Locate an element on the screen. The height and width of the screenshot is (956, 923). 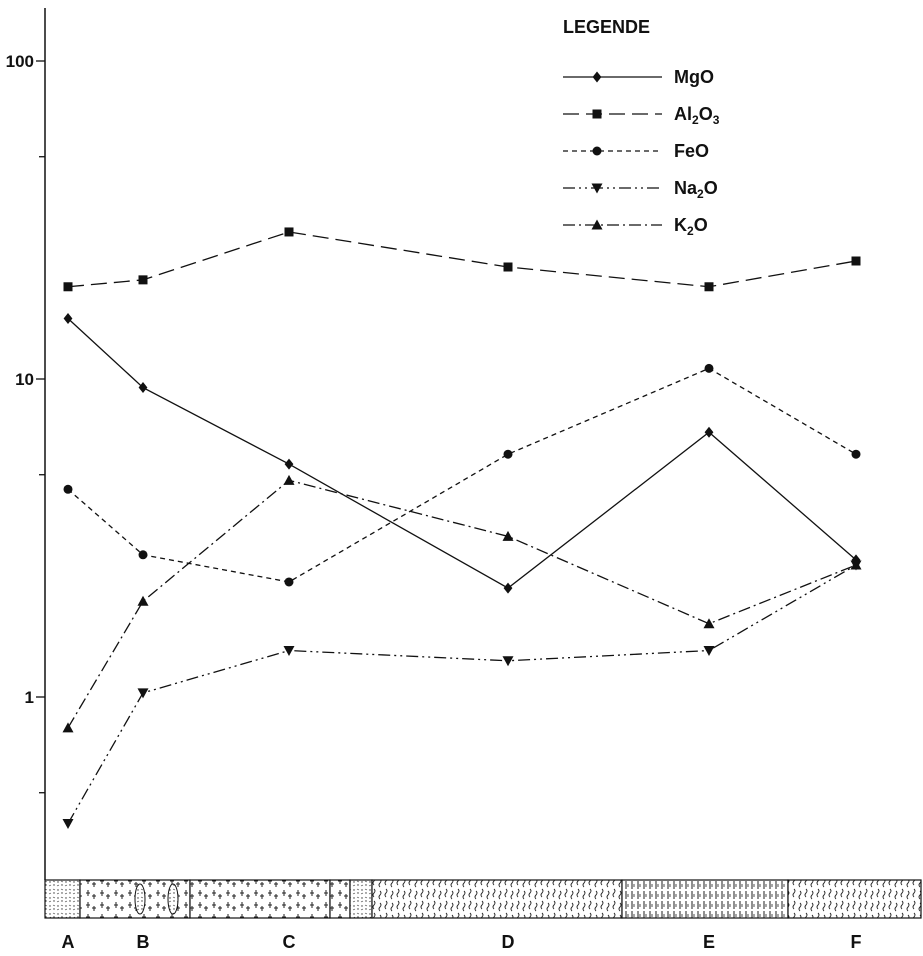
series-line-al2o3 is located at coordinates (462, 259).